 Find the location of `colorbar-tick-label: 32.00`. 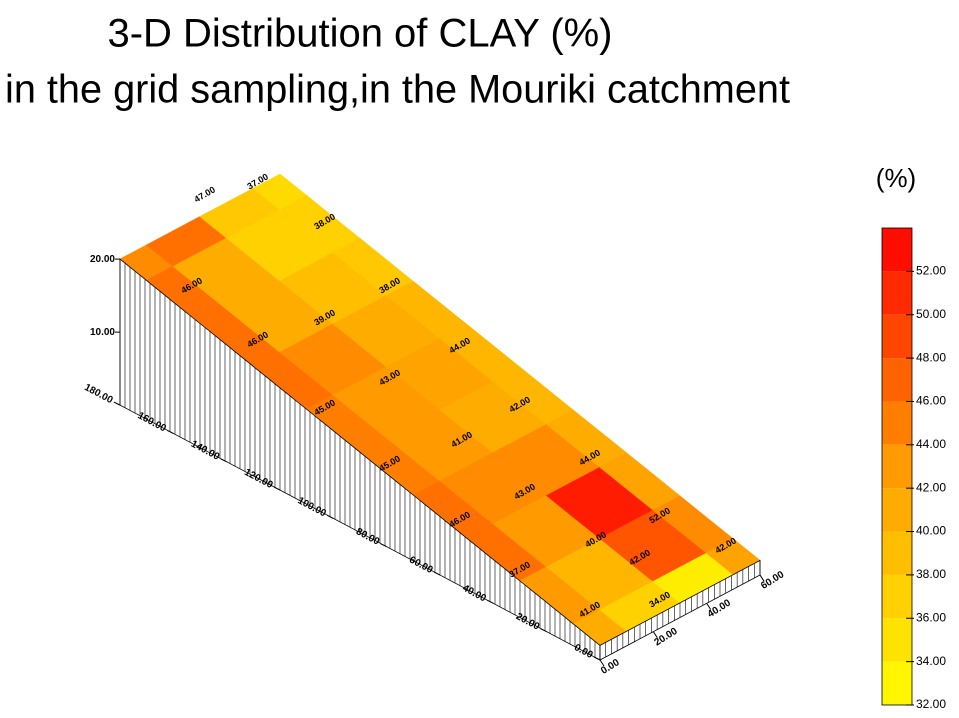

colorbar-tick-label: 32.00 is located at coordinates (931, 704).